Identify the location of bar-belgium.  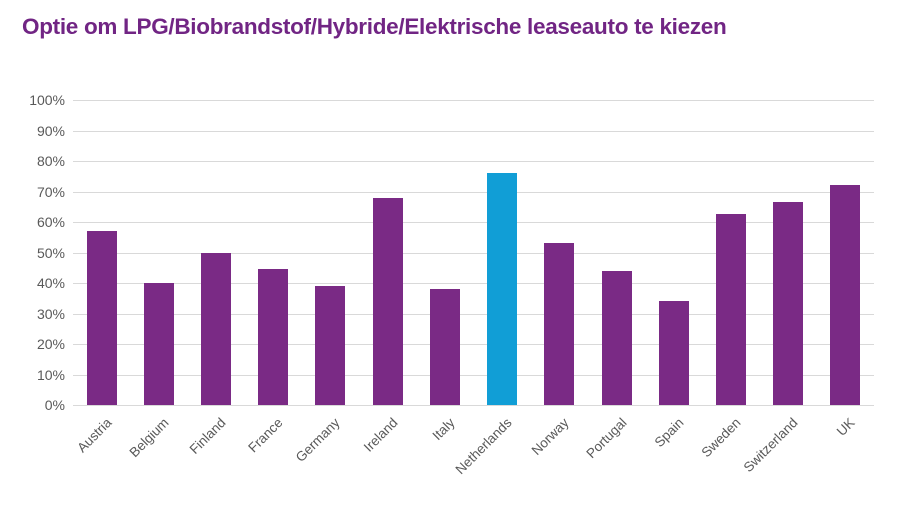
(158, 344).